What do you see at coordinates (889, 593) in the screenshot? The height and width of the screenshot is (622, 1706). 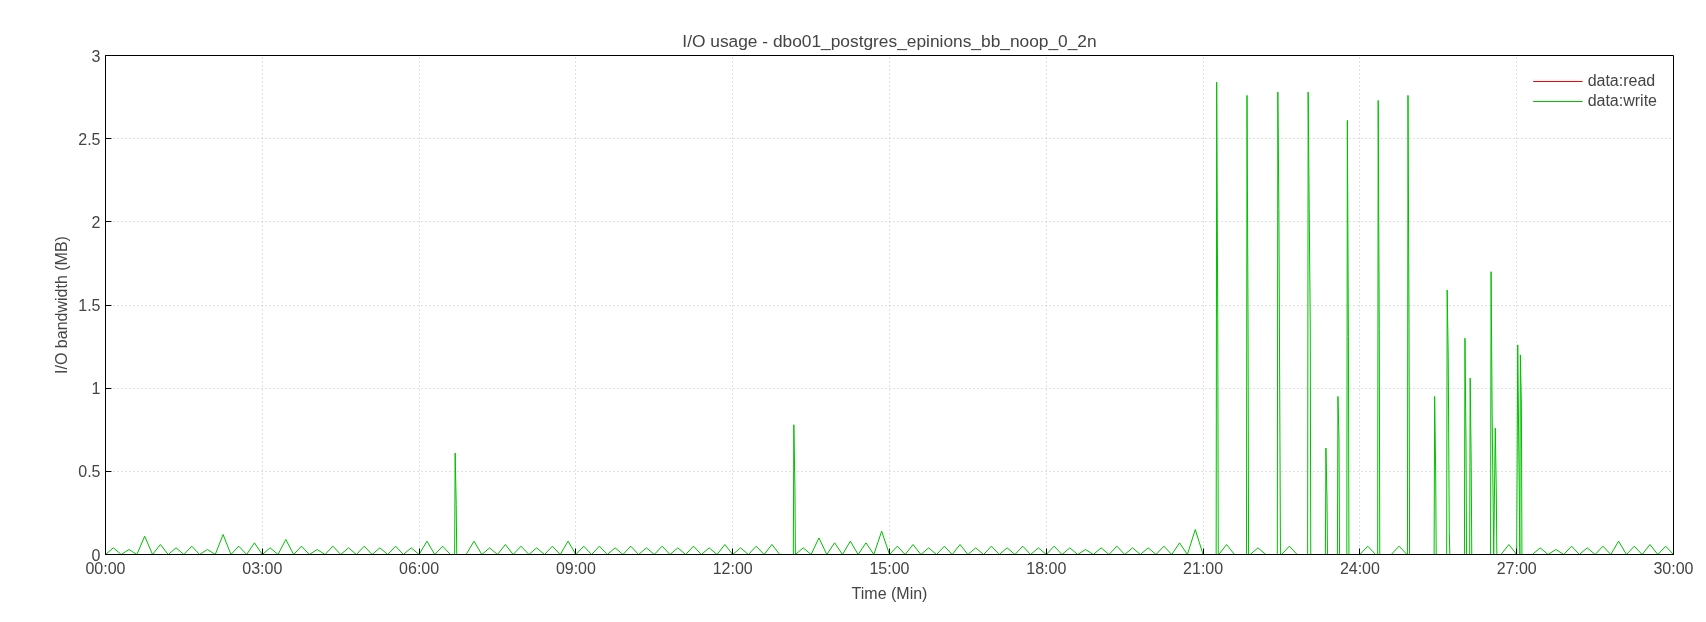 I see `x-axis-title: Time (Min)` at bounding box center [889, 593].